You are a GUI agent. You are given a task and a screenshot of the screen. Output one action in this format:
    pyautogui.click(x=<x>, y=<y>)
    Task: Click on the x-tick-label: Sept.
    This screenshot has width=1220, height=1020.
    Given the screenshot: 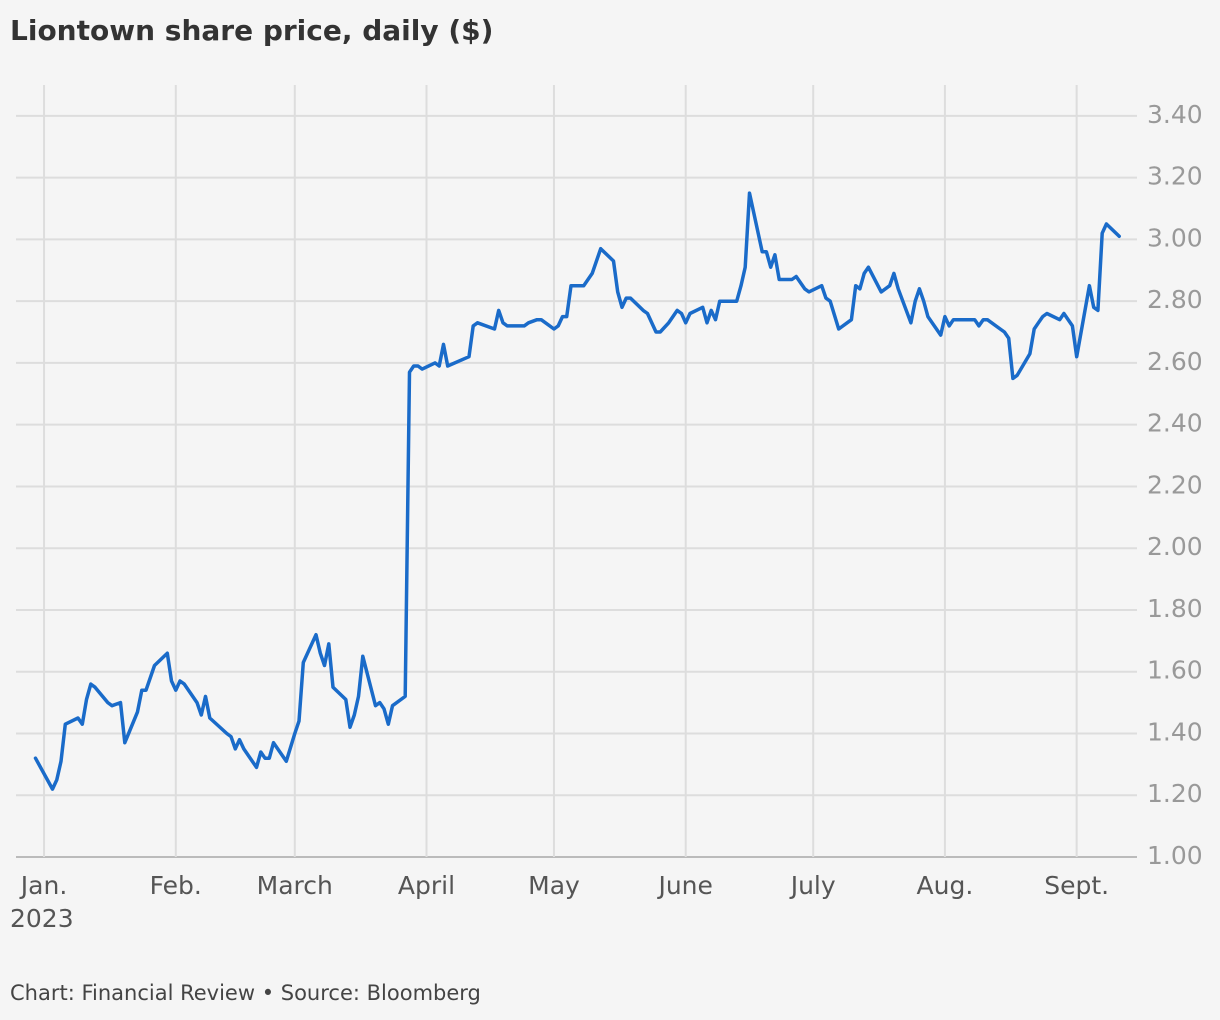 What is the action you would take?
    pyautogui.click(x=1076, y=885)
    